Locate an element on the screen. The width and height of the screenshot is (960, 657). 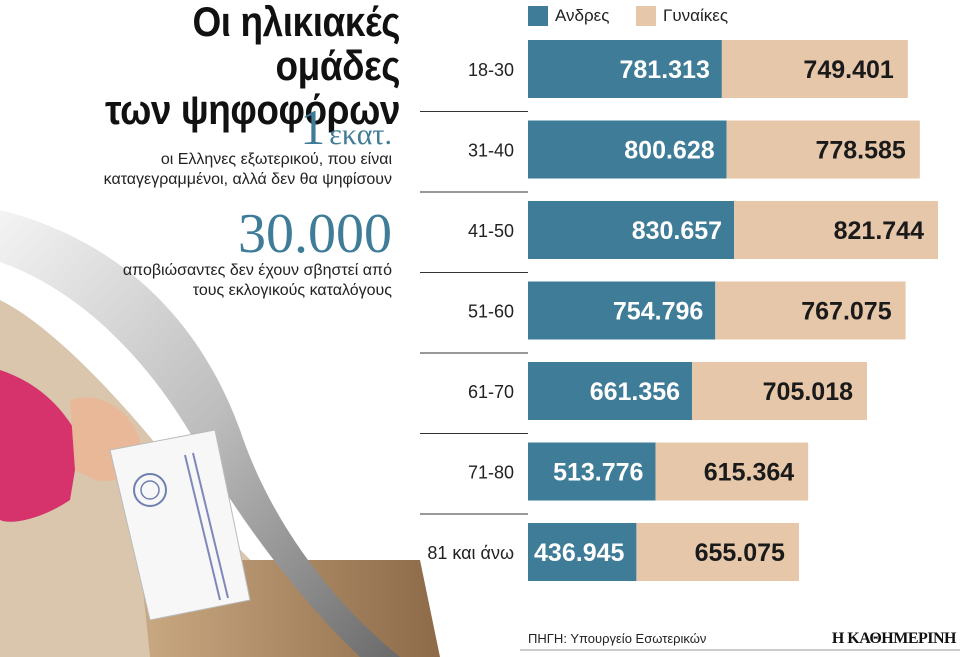
value-label-men: 754.796 is located at coordinates (658, 312).